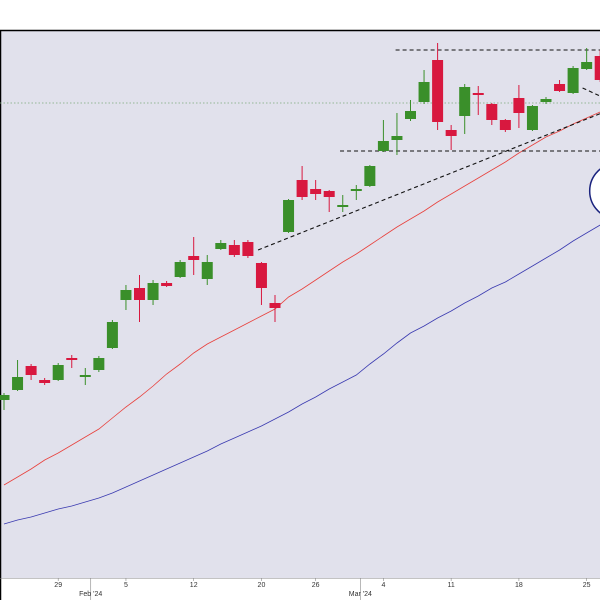 This screenshot has height=600, width=600. What do you see at coordinates (262, 585) in the screenshot?
I see `x-tick-label: 20` at bounding box center [262, 585].